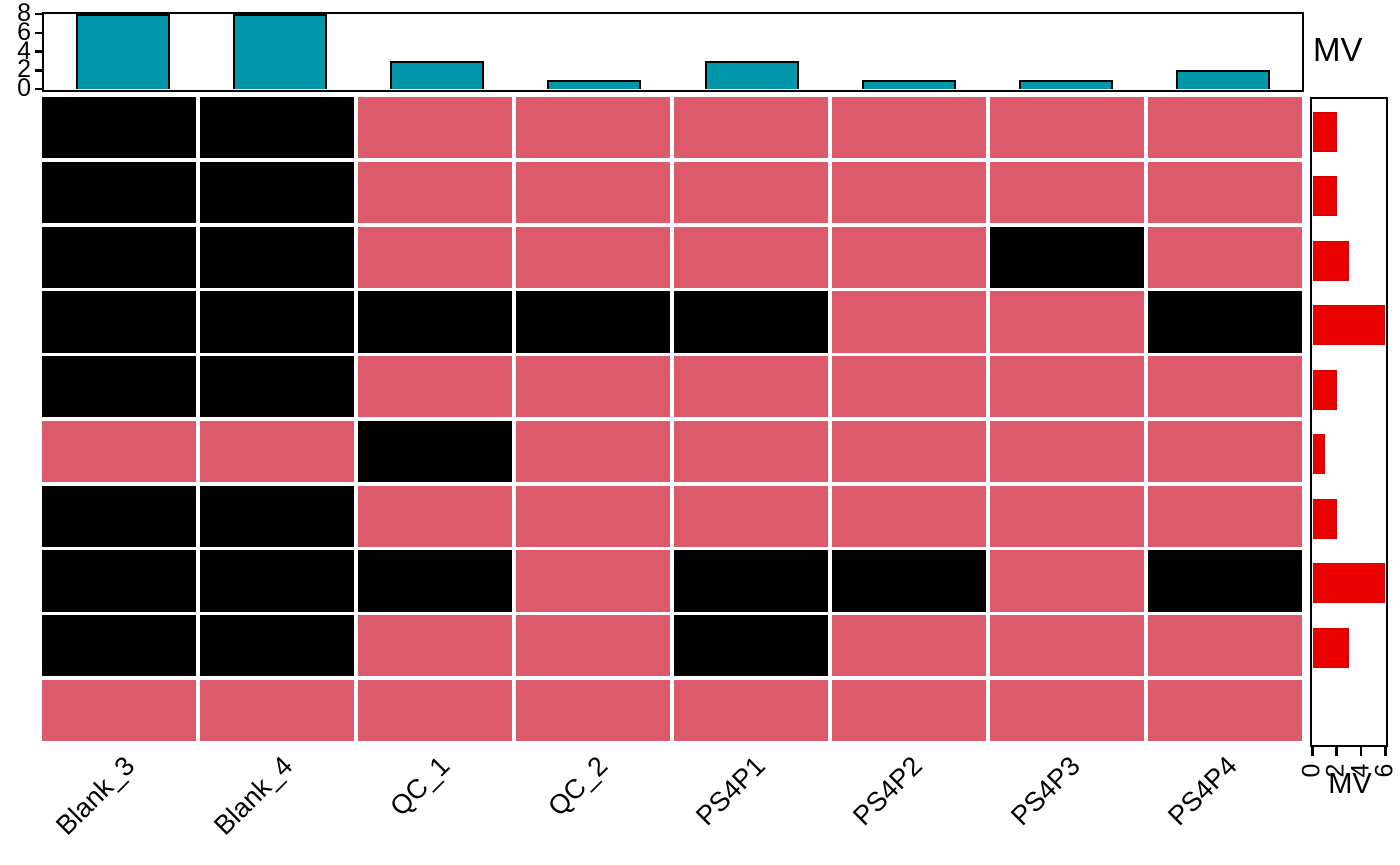  Describe the element at coordinates (577, 786) in the screenshot. I see `column-label-QC_2: QC_2` at that location.